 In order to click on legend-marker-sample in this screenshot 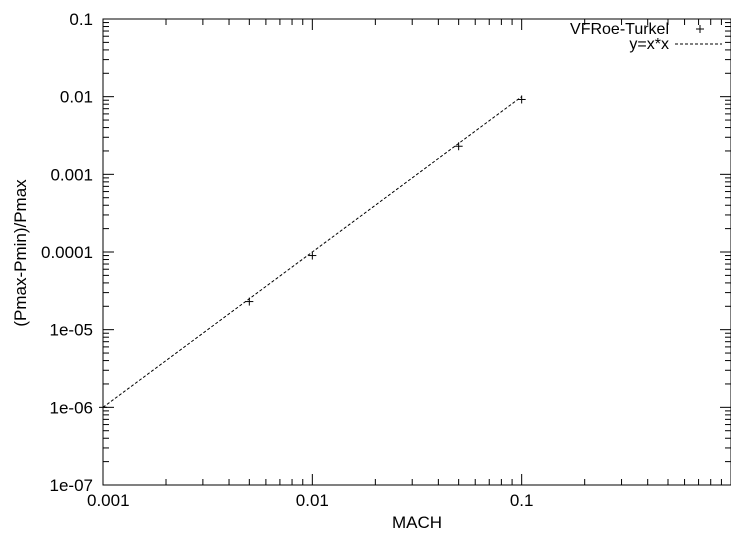, I will do `click(700, 29)`.